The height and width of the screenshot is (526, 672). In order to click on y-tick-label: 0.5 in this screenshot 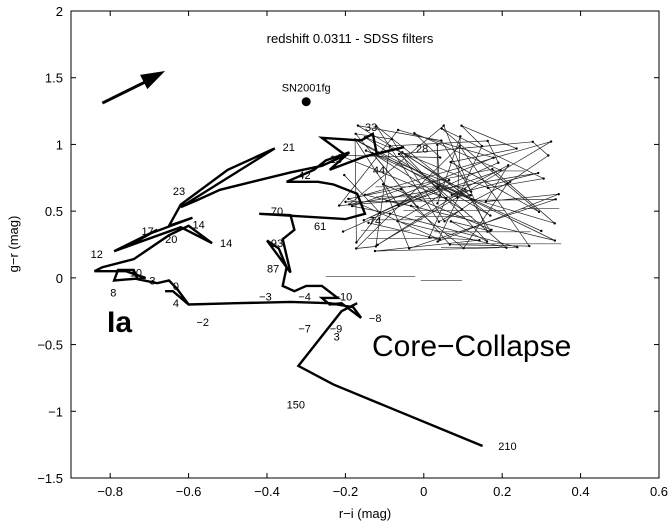, I will do `click(54, 211)`.